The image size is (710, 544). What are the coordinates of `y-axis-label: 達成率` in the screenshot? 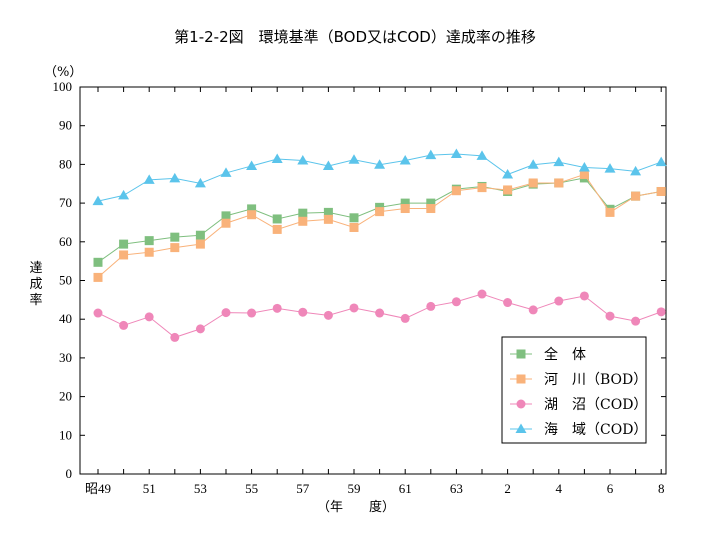 It's located at (35, 284).